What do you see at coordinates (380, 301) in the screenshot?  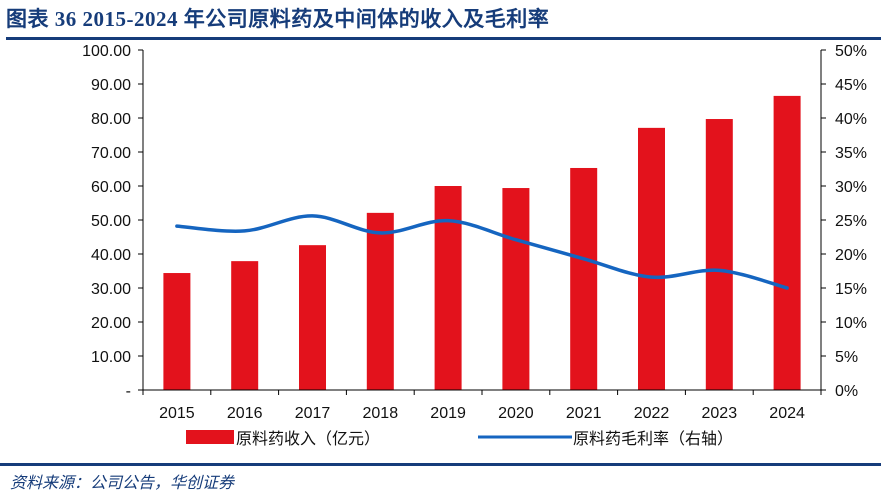 I see `bar-2018` at bounding box center [380, 301].